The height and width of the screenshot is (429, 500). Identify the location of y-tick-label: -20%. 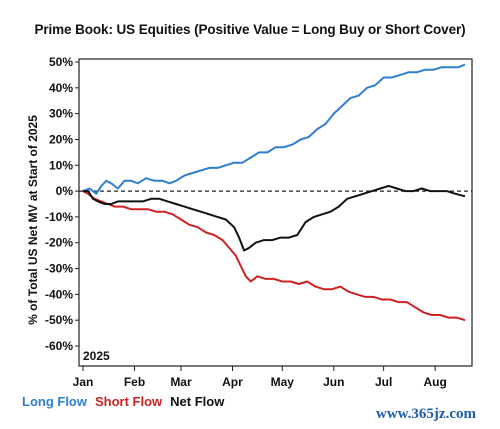
(59, 243).